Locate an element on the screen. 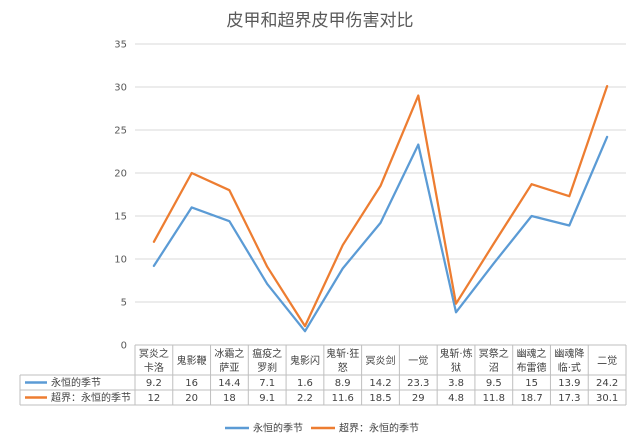 The image size is (640, 446). y-tick-label: 10 is located at coordinates (120, 260).